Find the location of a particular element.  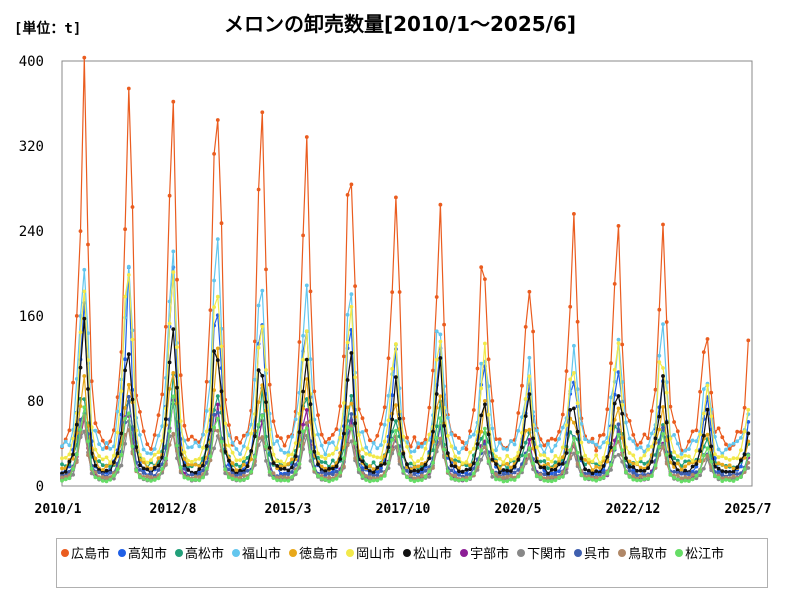

legend-label: 岡山市 is located at coordinates (376, 554).